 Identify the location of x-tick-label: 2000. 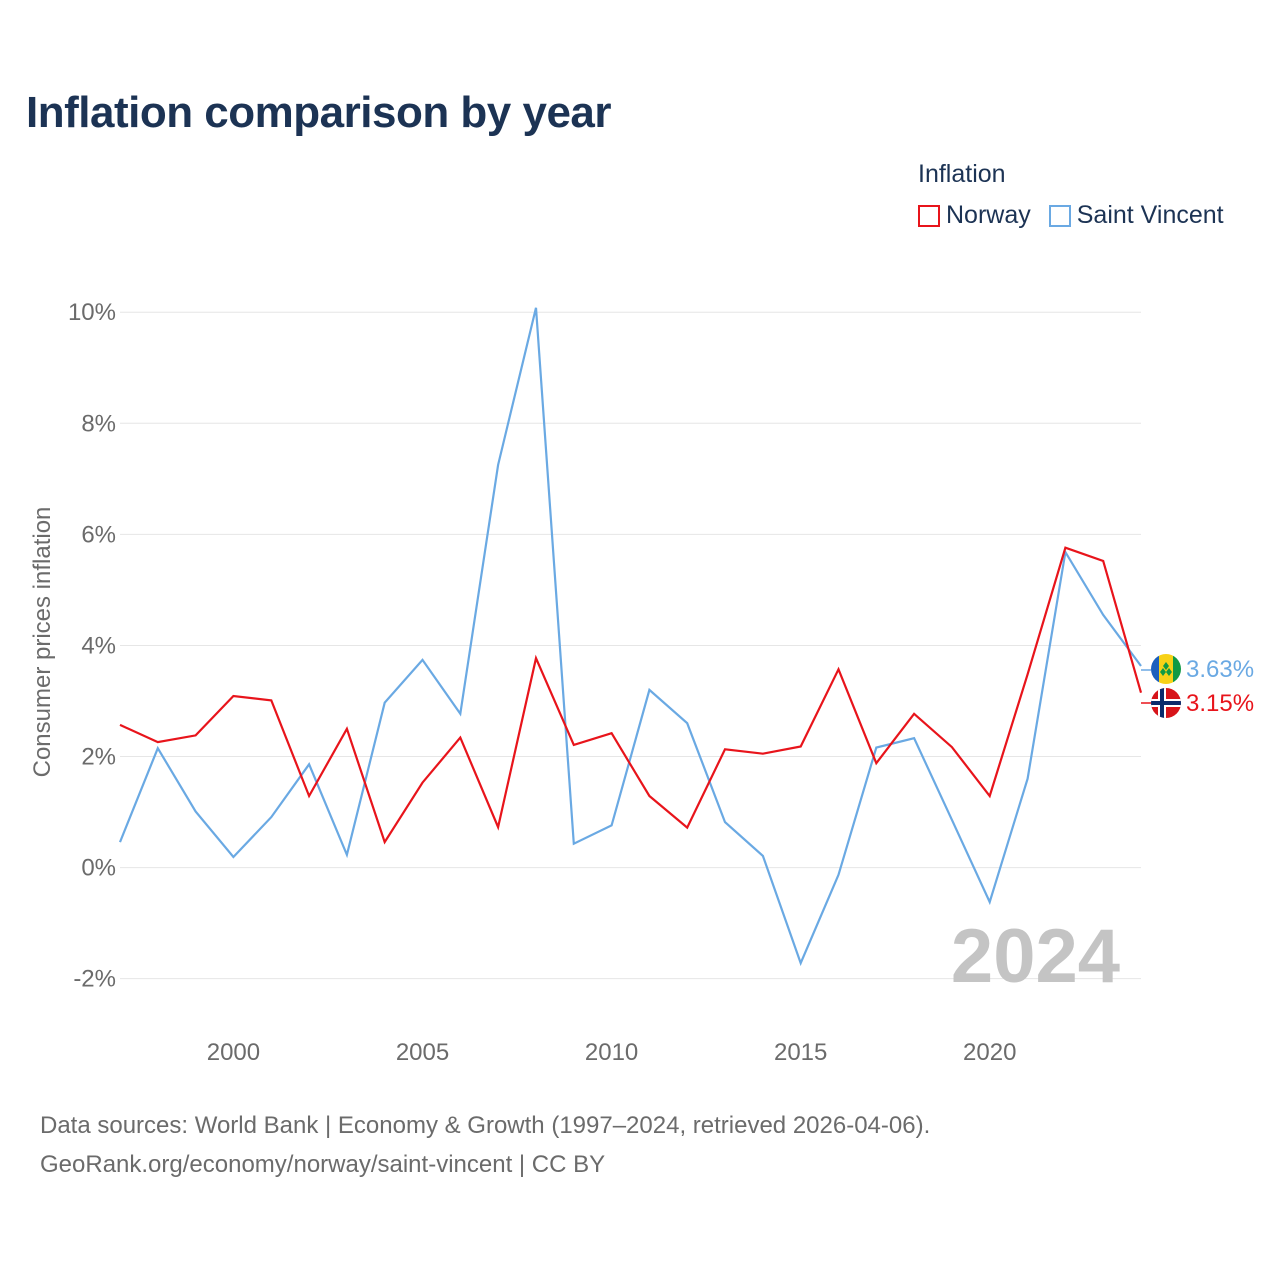
(233, 1052).